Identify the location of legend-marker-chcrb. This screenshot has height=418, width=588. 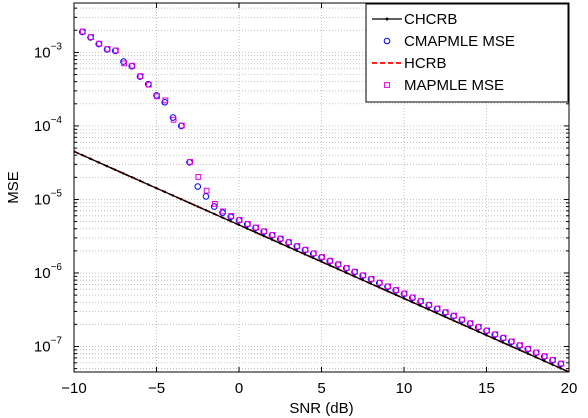
(387, 19).